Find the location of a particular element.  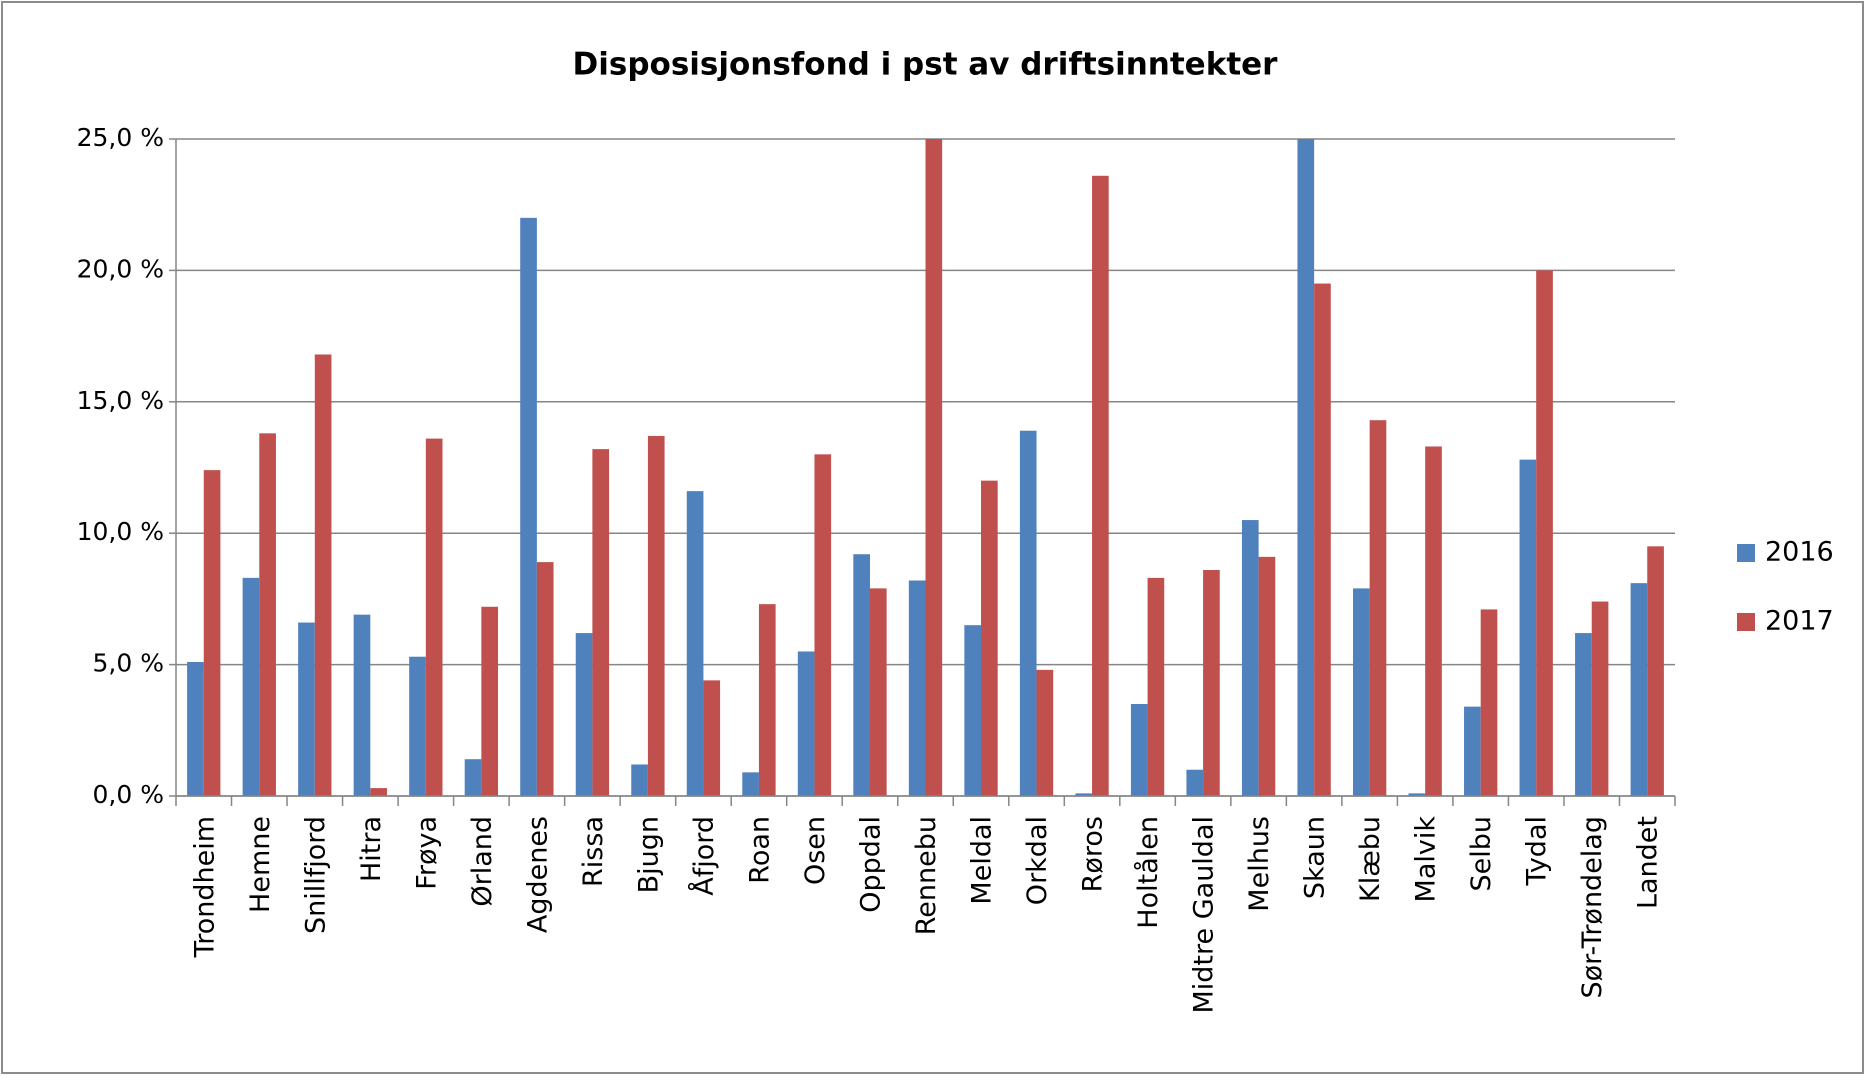

x-tick-label: Meldal is located at coordinates (982, 860).